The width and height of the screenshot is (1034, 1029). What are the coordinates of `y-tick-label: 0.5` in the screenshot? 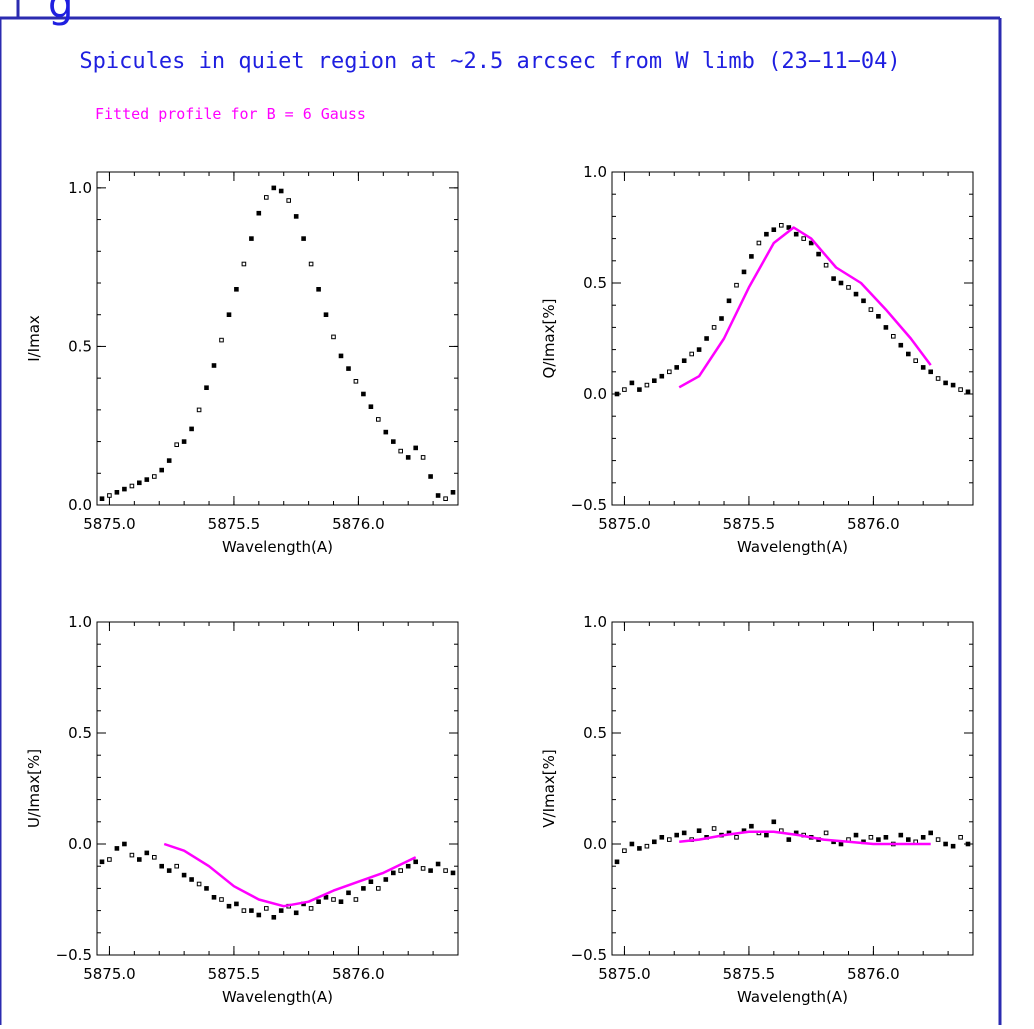 It's located at (595, 283).